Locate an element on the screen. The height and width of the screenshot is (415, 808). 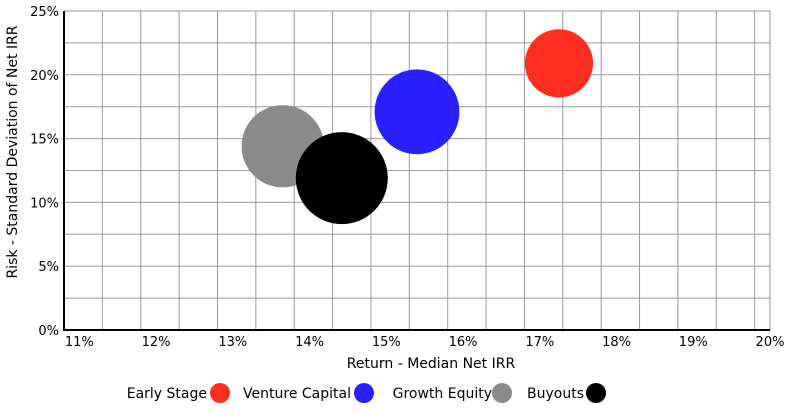
y-axis-title: Risk - Standard Deviation of Net IRR is located at coordinates (13, 151).